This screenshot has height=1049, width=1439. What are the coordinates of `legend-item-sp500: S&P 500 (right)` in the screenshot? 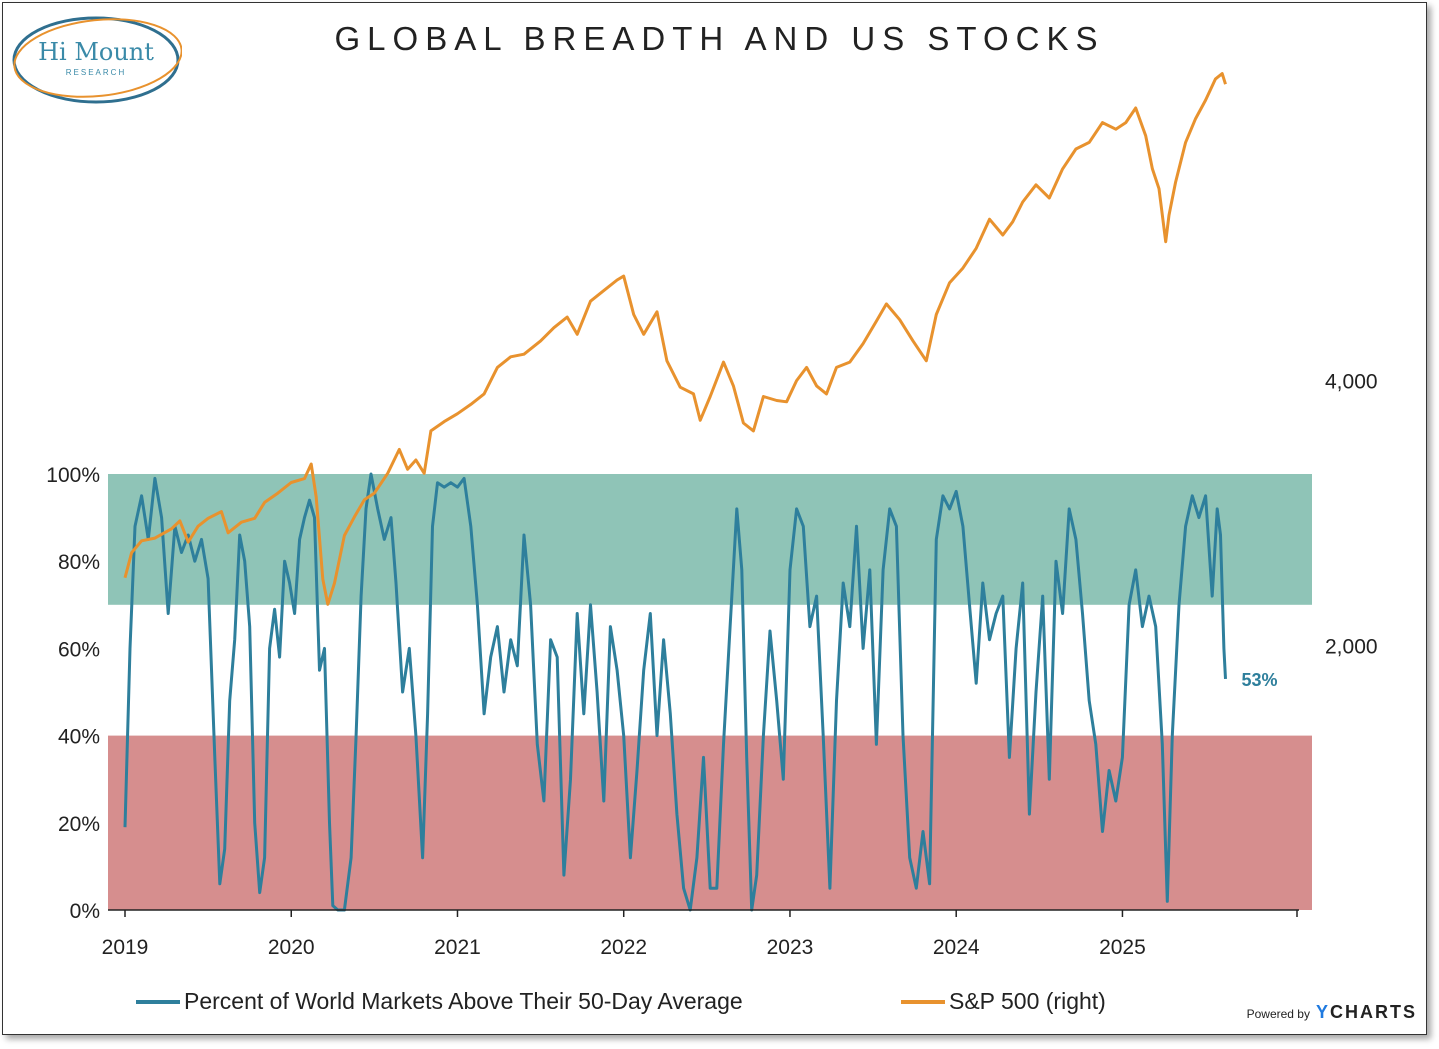 It's located at (1003, 1001).